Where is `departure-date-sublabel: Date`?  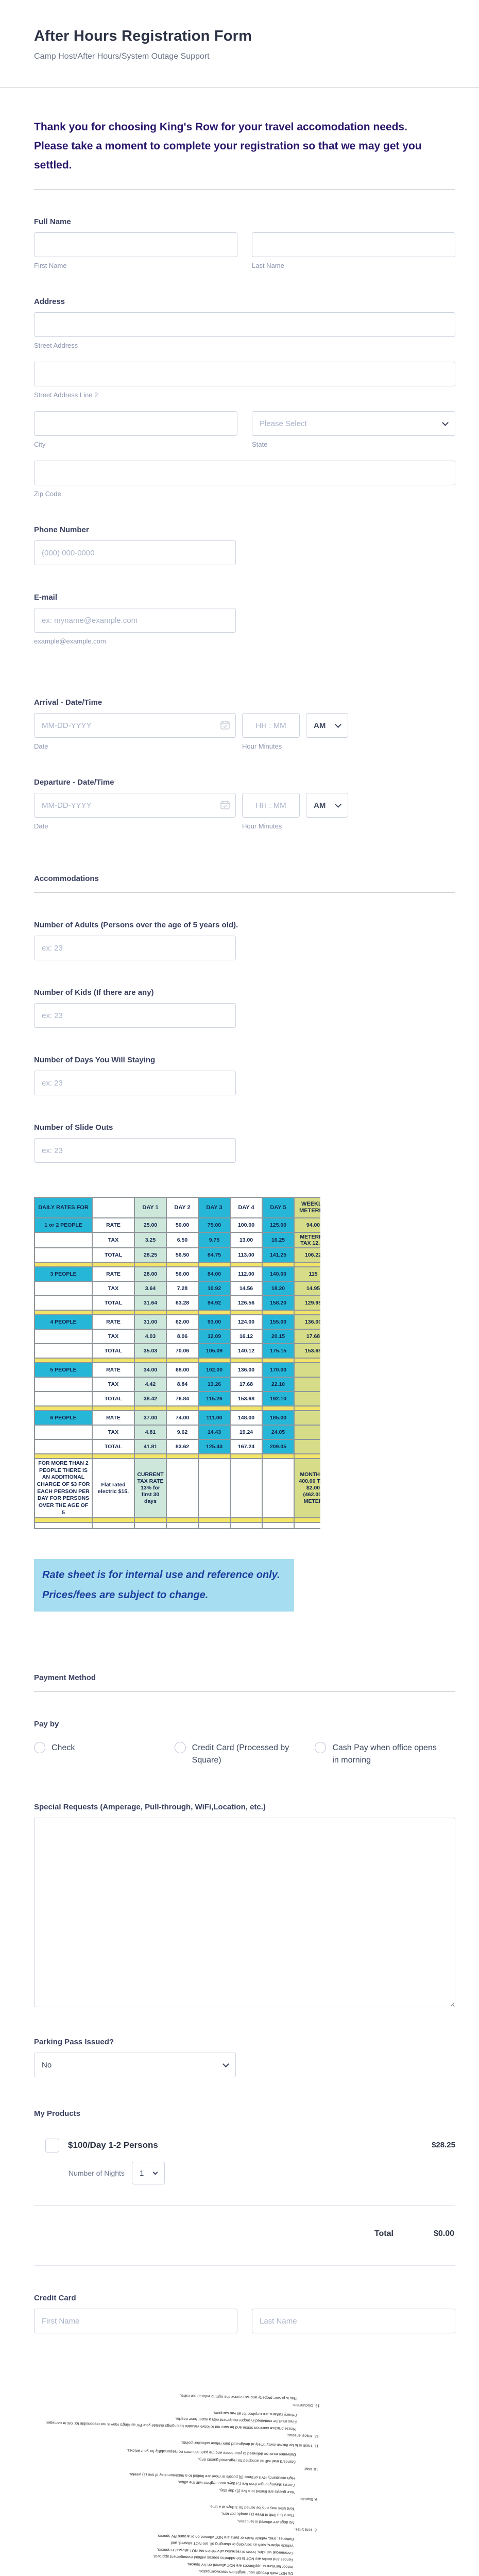
departure-date-sublabel: Date is located at coordinates (41, 826).